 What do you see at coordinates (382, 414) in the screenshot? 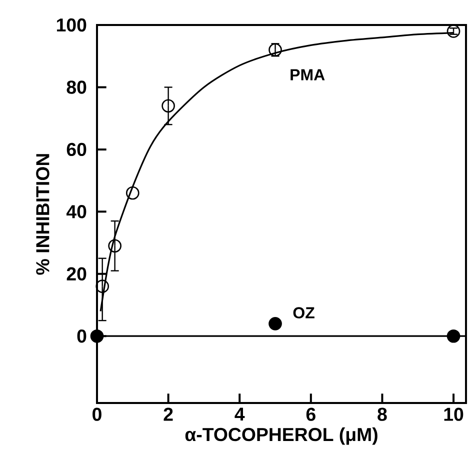
I see `x-tick-label: 8` at bounding box center [382, 414].